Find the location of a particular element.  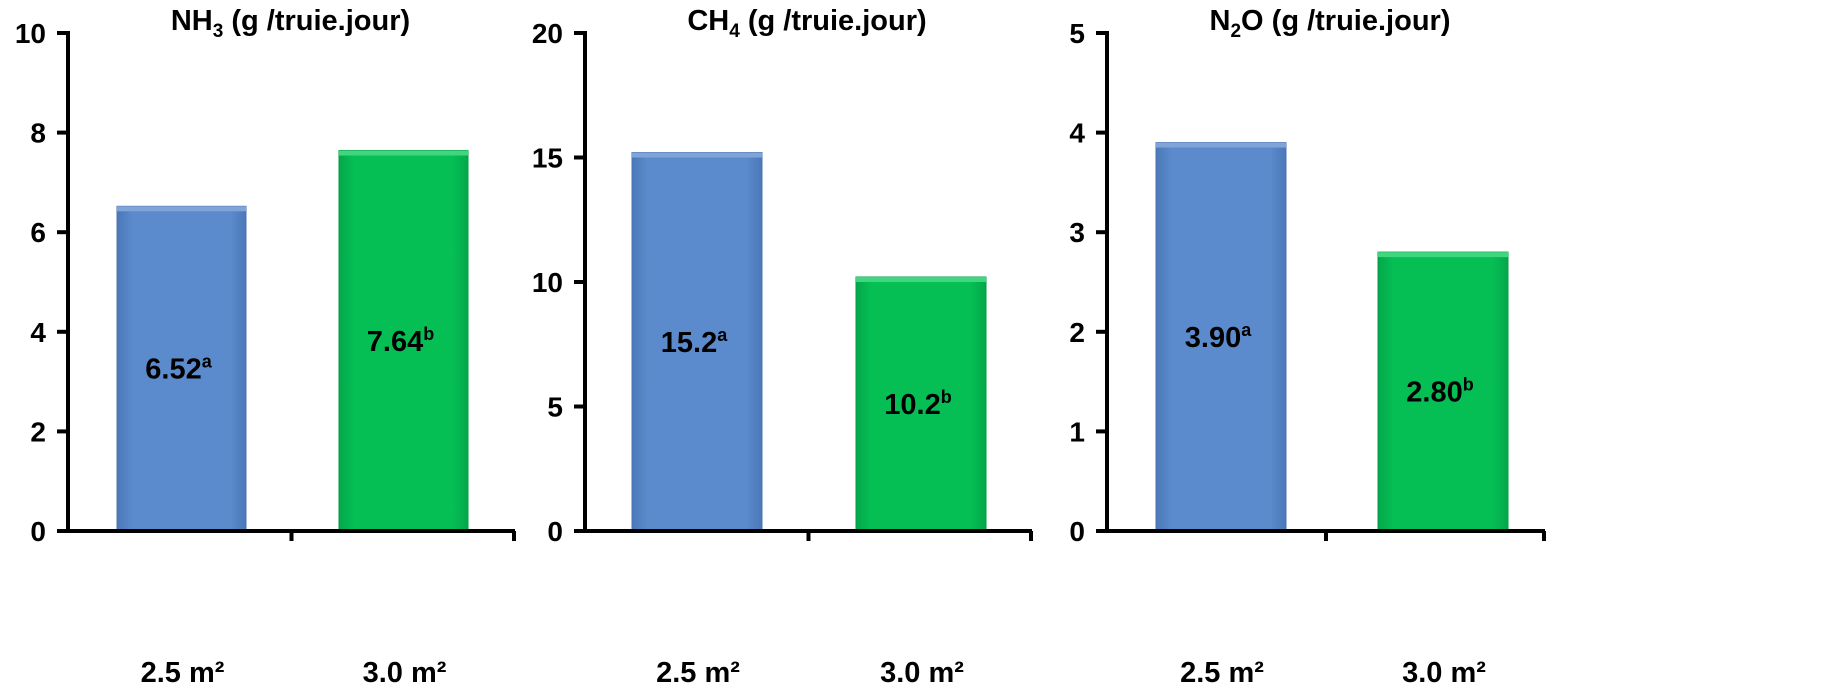

value-label: 7.64b is located at coordinates (400, 341).